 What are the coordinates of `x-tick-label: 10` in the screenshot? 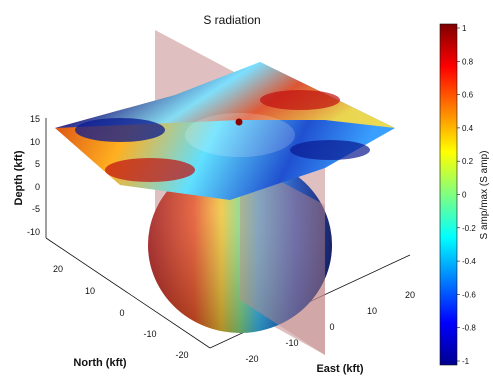 It's located at (372, 311).